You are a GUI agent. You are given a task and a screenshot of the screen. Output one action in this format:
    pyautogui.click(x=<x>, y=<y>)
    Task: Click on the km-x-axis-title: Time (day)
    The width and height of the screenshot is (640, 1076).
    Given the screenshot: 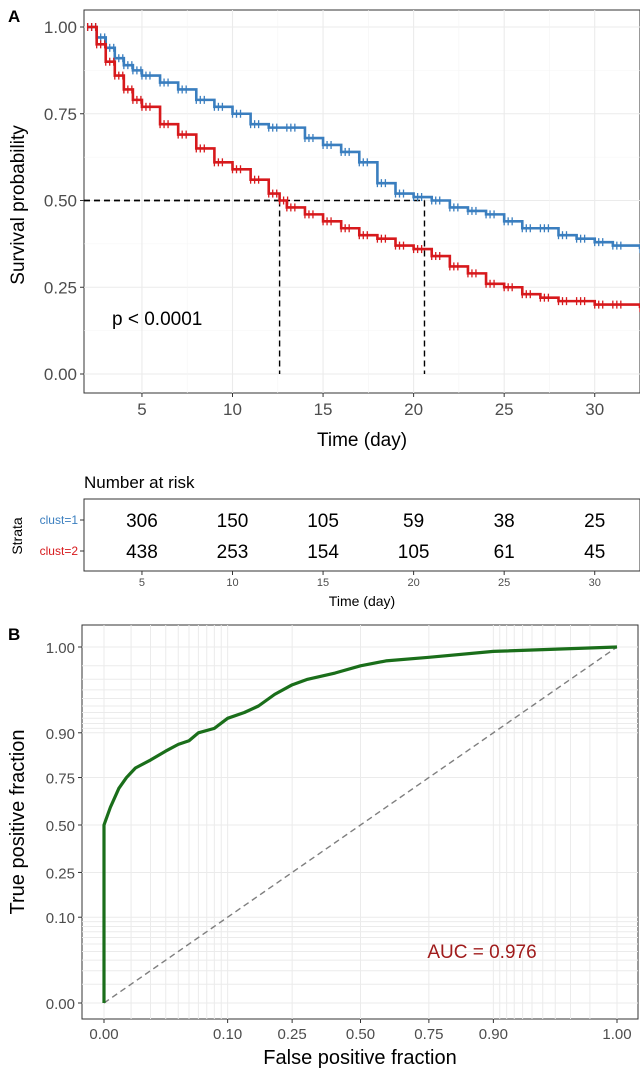 What is the action you would take?
    pyautogui.click(x=362, y=440)
    